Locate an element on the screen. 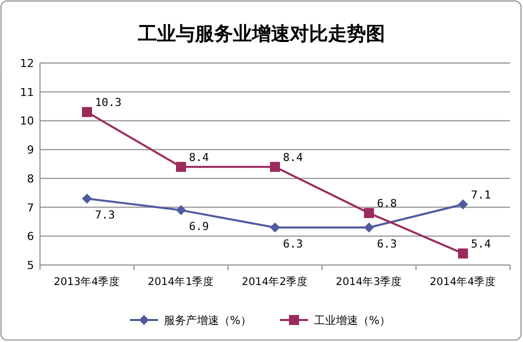 The width and height of the screenshot is (523, 342). x-tick-label: 2014年1季度 is located at coordinates (181, 281).